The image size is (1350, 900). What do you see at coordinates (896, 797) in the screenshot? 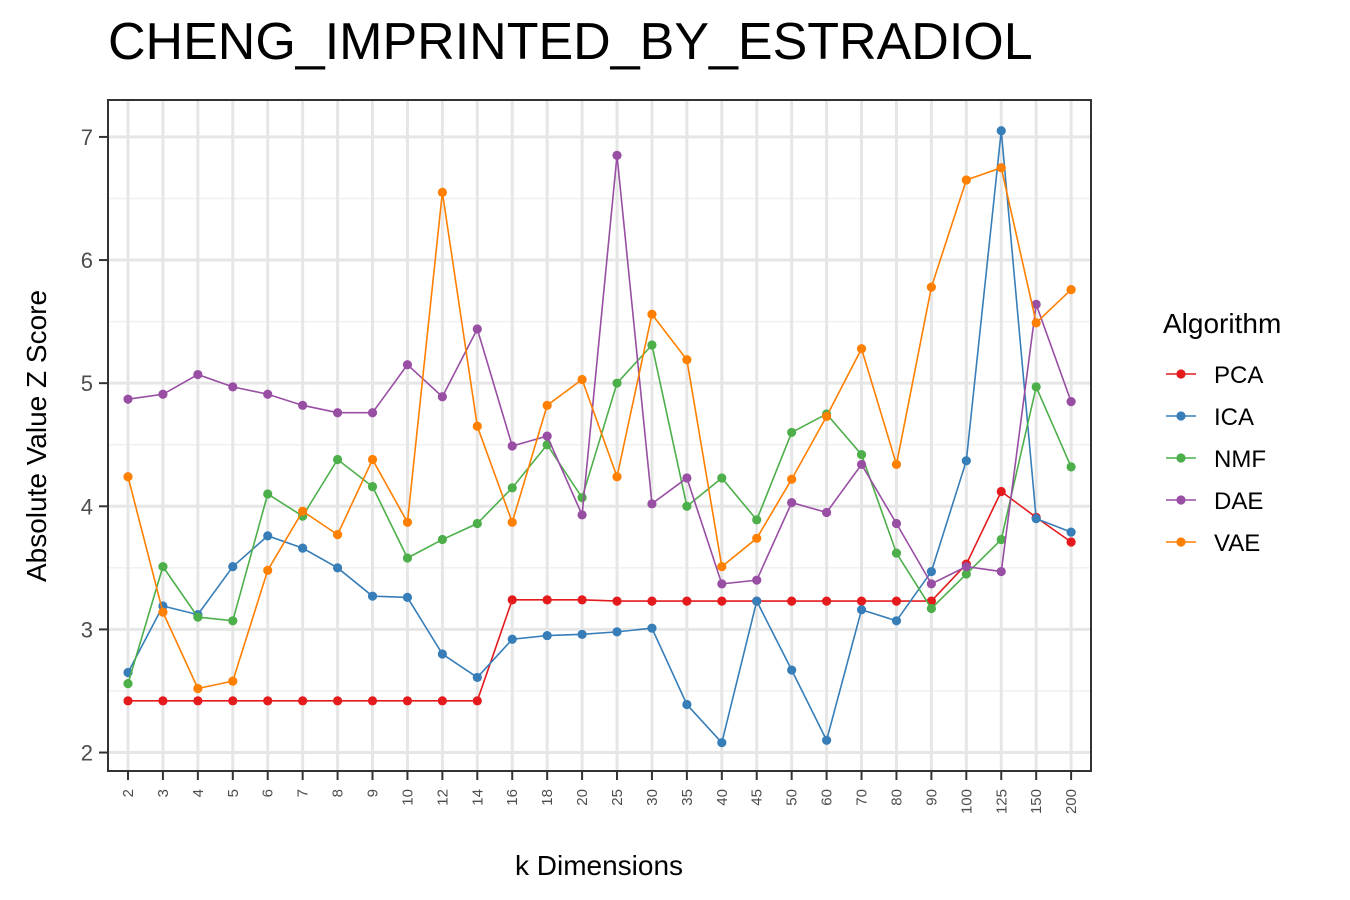
I see `x-tick-label: 80` at bounding box center [896, 797].